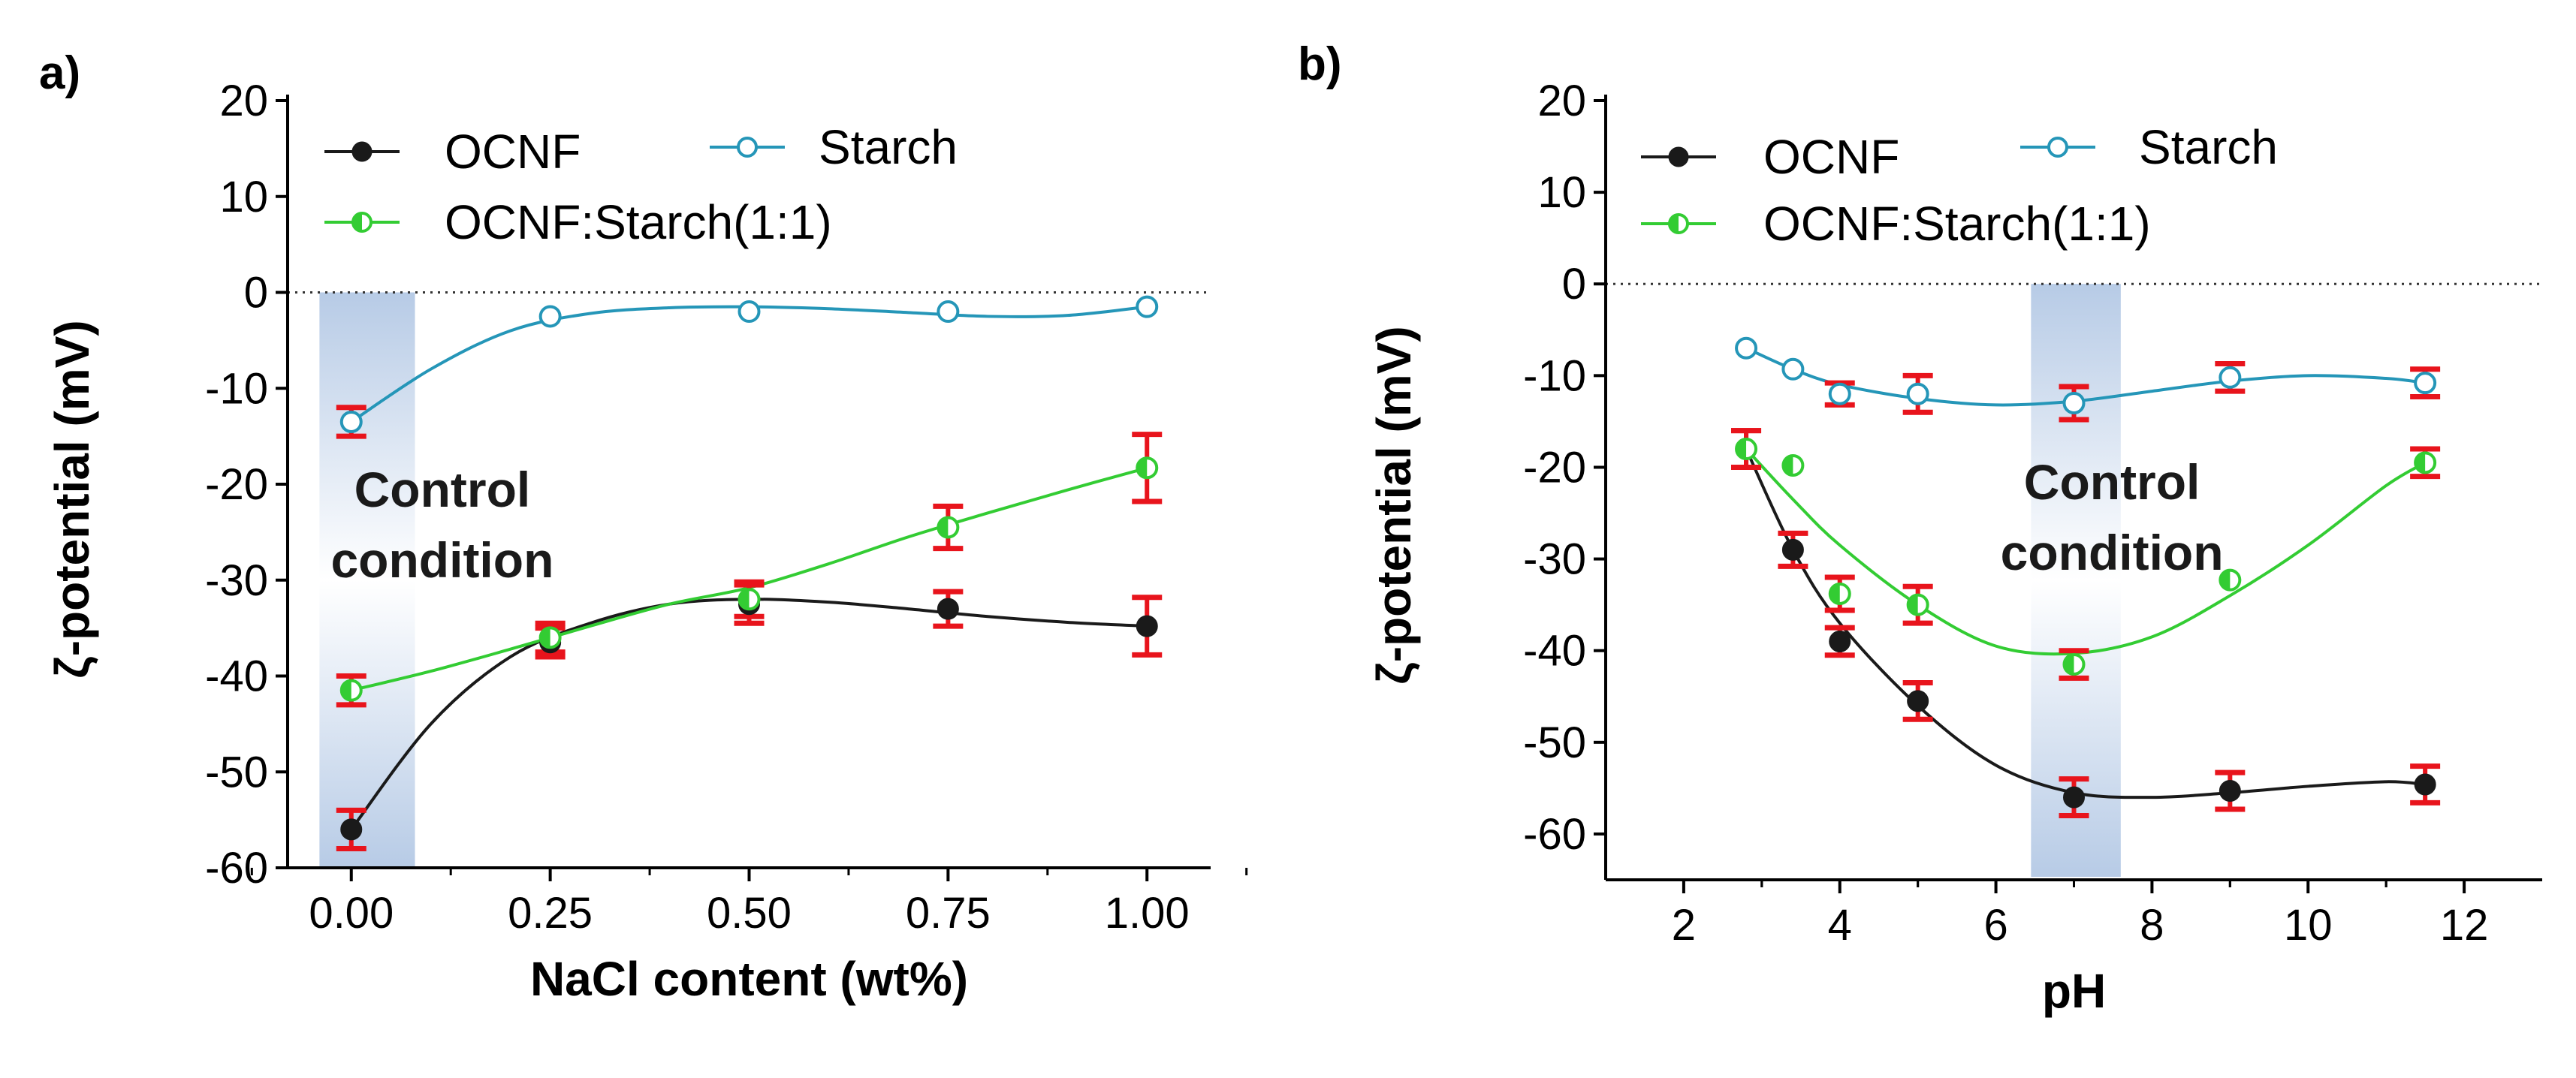 Image resolution: width=2576 pixels, height=1078 pixels. What do you see at coordinates (2152, 925) in the screenshot?
I see `x-tick-label: 8` at bounding box center [2152, 925].